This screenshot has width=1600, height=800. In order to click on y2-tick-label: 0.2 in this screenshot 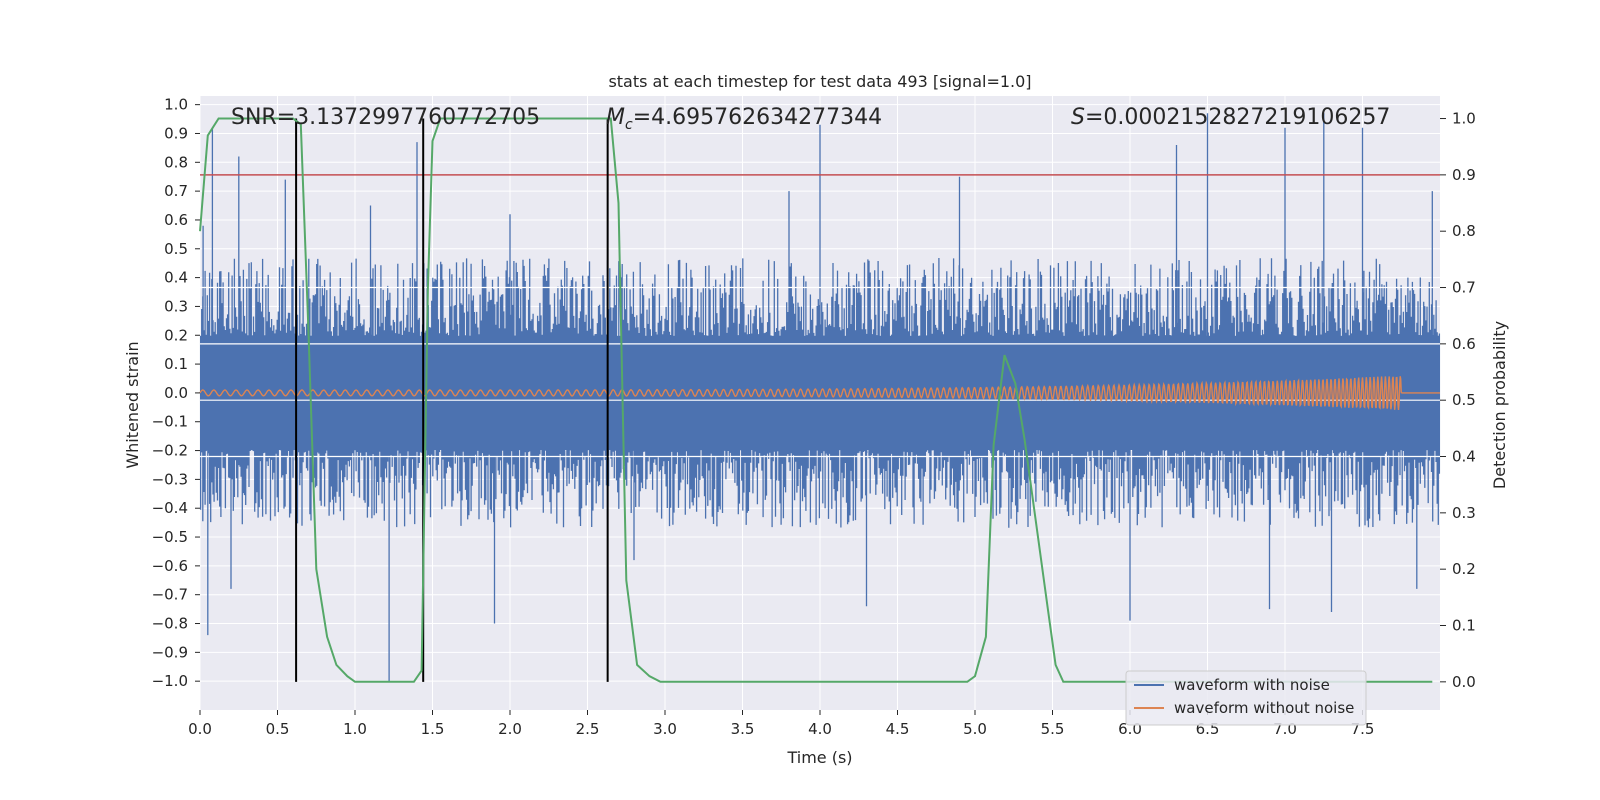, I will do `click(1464, 569)`.